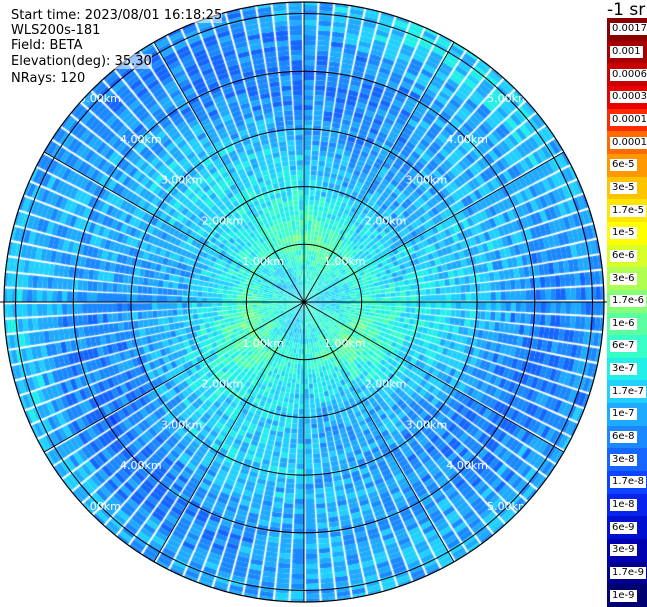 The image size is (647, 607). What do you see at coordinates (626, 51) in the screenshot?
I see `colorbar-tick-label: 0.001` at bounding box center [626, 51].